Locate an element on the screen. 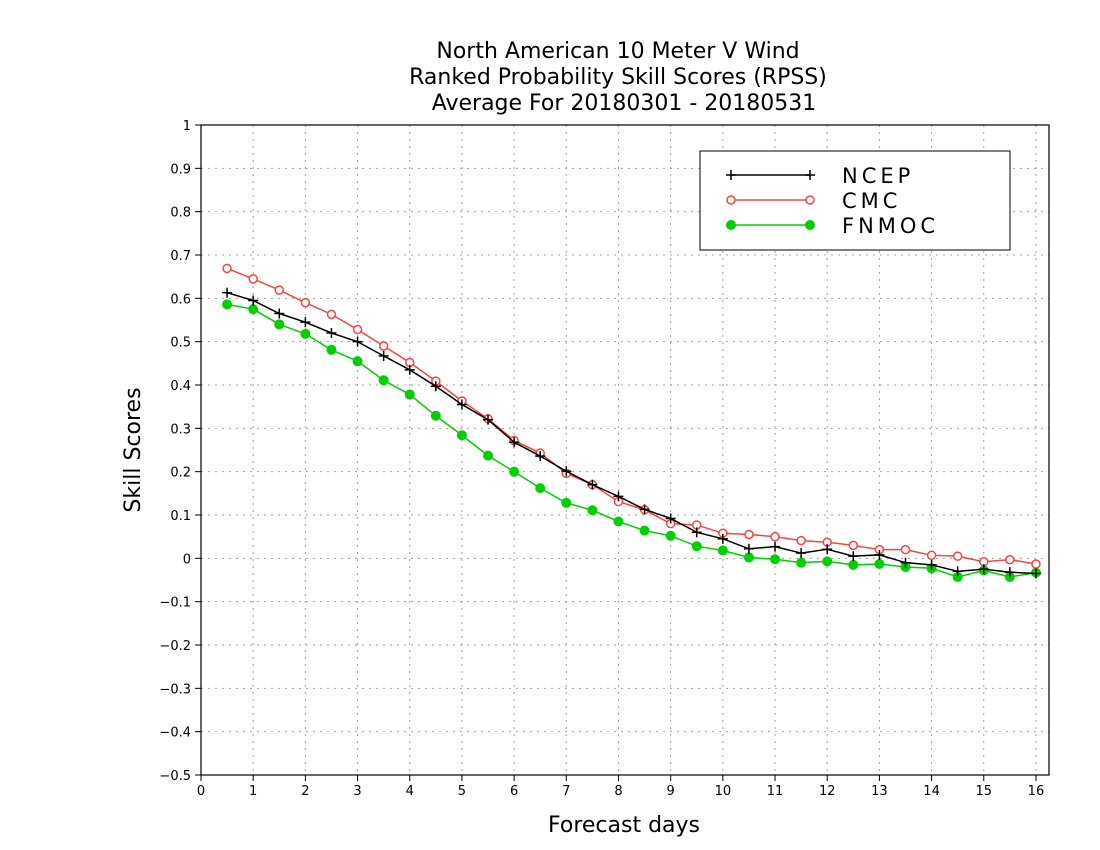 The width and height of the screenshot is (1100, 850). legend-label-cmc: CMC is located at coordinates (871, 201).